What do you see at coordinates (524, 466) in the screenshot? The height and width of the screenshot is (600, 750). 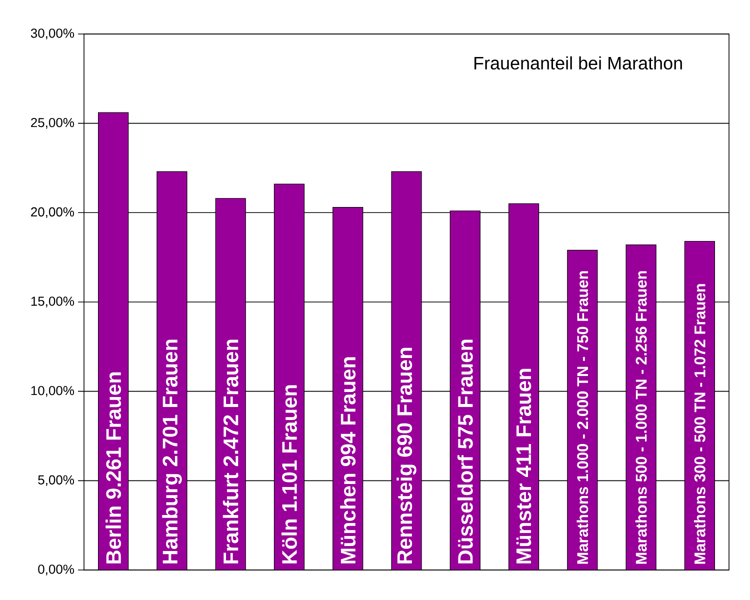 I see `x-tick-label: Münster 411 Frauen` at bounding box center [524, 466].